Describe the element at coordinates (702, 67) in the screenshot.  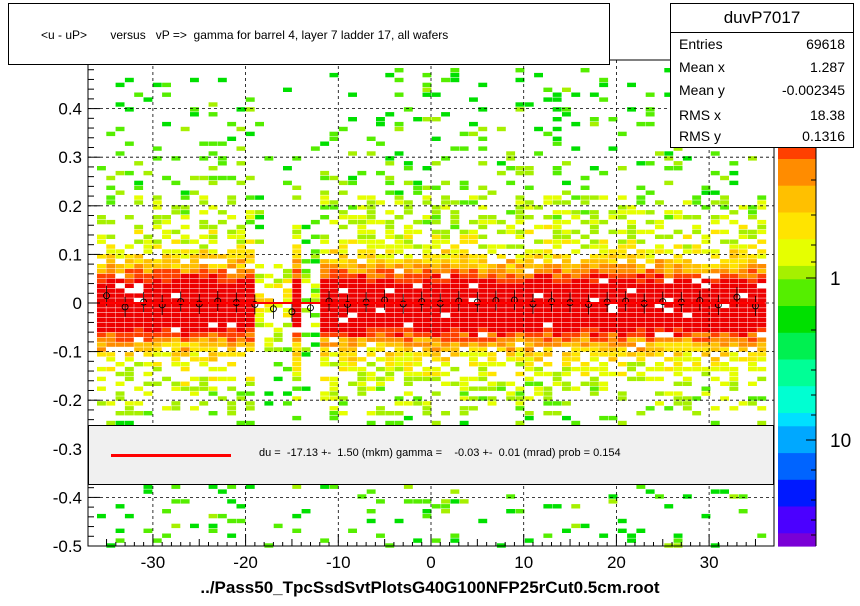
I see `stats-label: Mean x` at that location.